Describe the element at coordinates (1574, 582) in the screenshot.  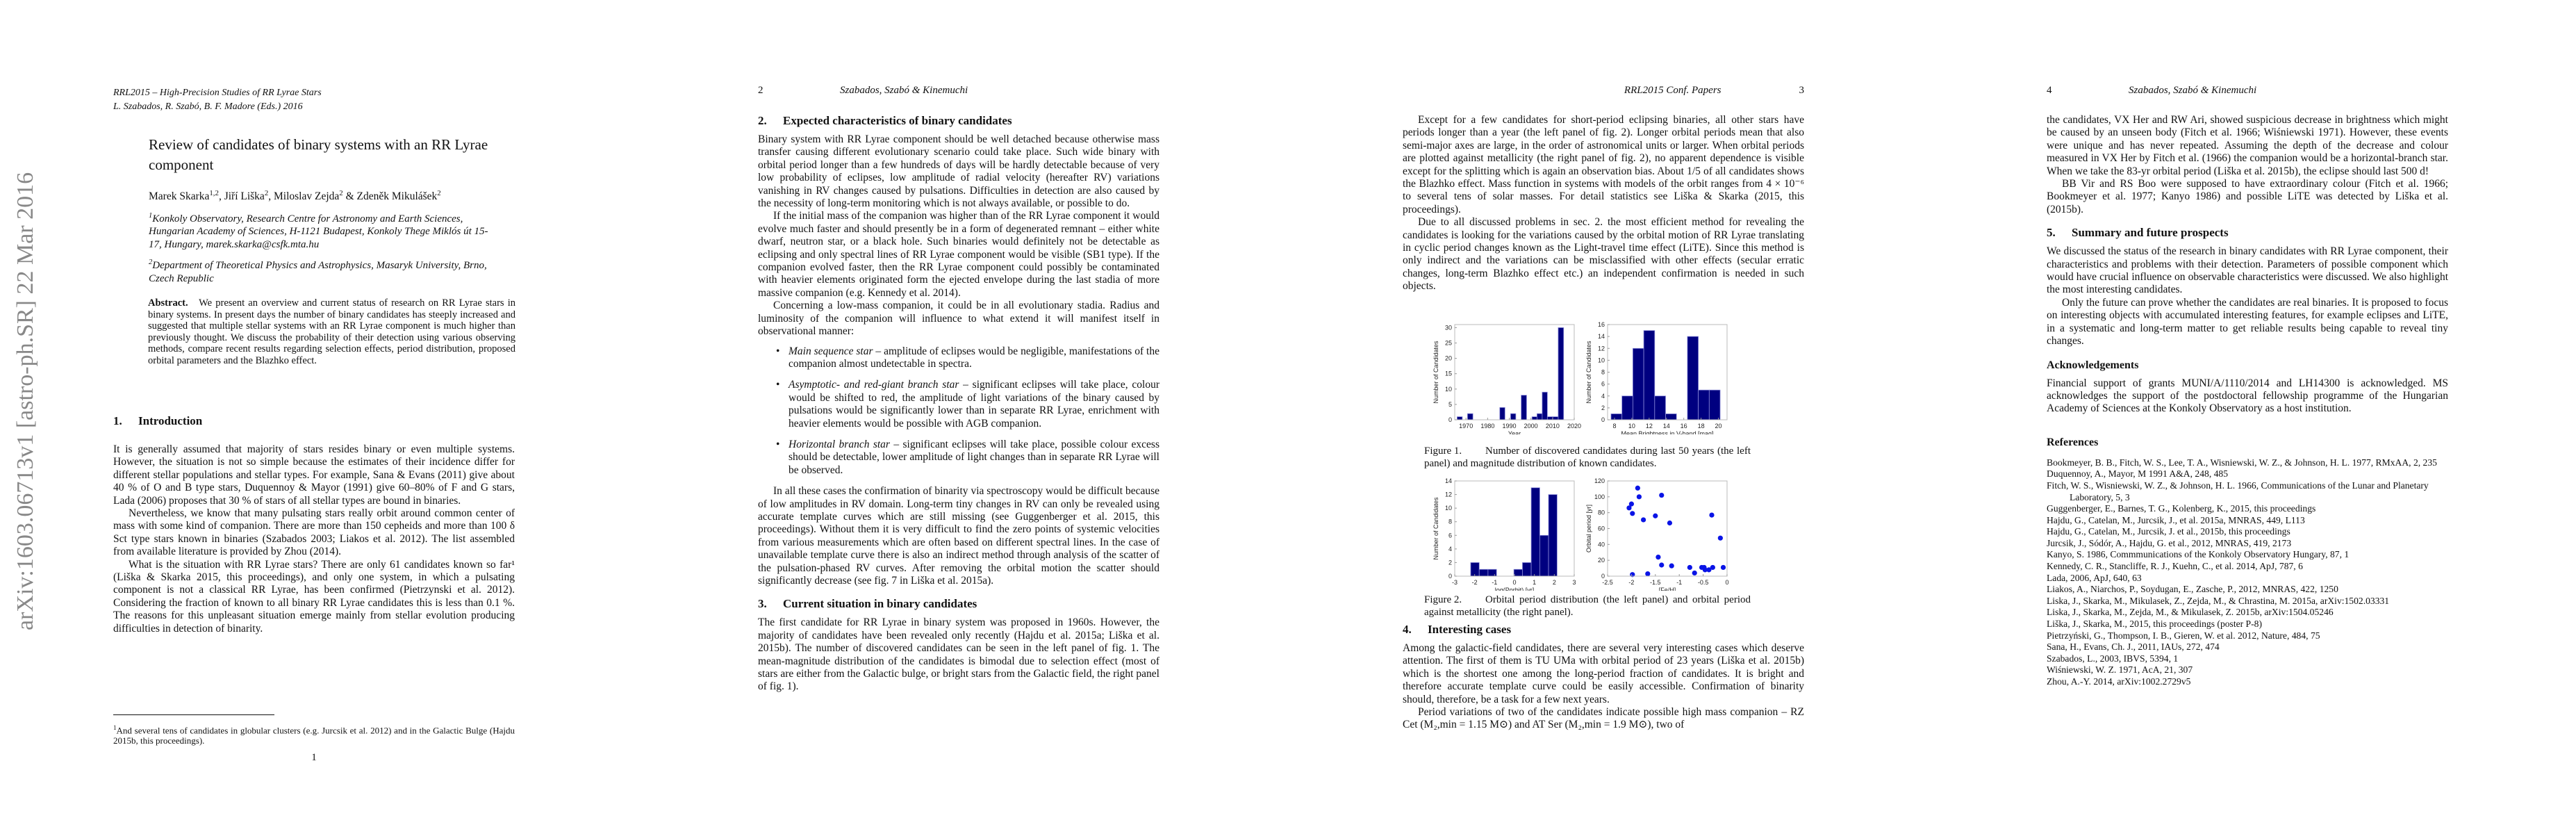
I see `x-tick-label: 3` at that location.